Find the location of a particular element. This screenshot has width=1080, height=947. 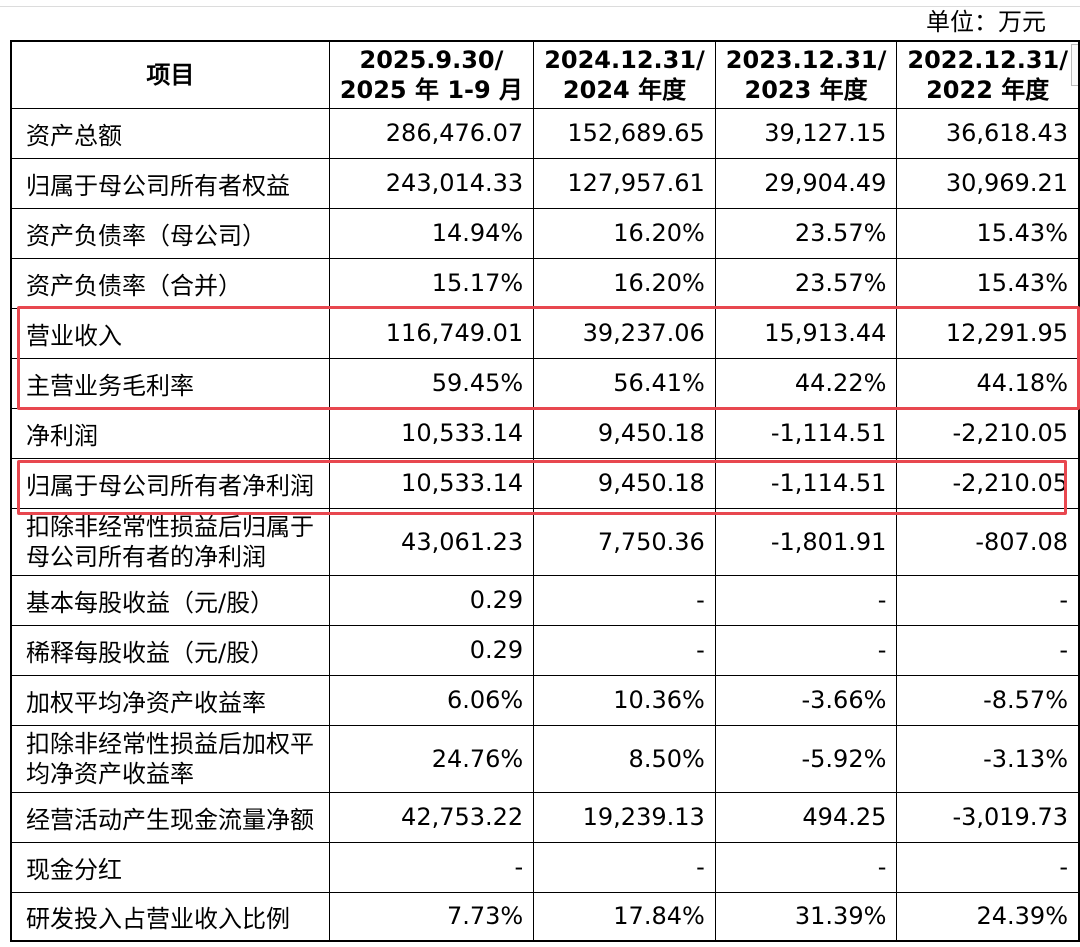

row-label: 营业收入 is located at coordinates (170, 333).